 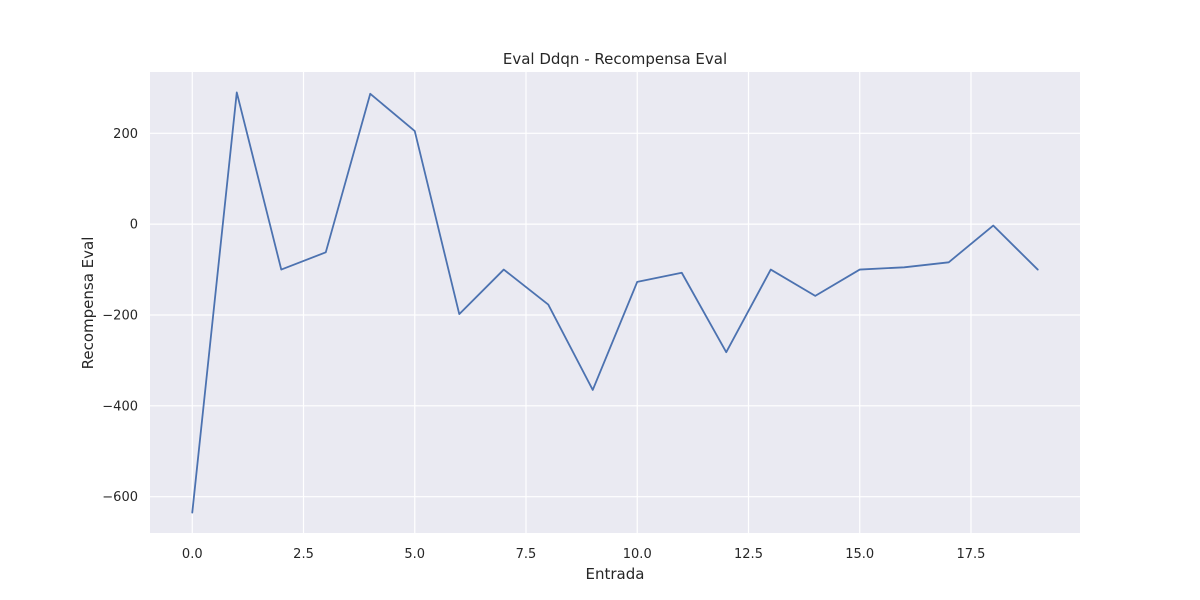 What do you see at coordinates (192, 554) in the screenshot?
I see `x-tick-label: 0.0` at bounding box center [192, 554].